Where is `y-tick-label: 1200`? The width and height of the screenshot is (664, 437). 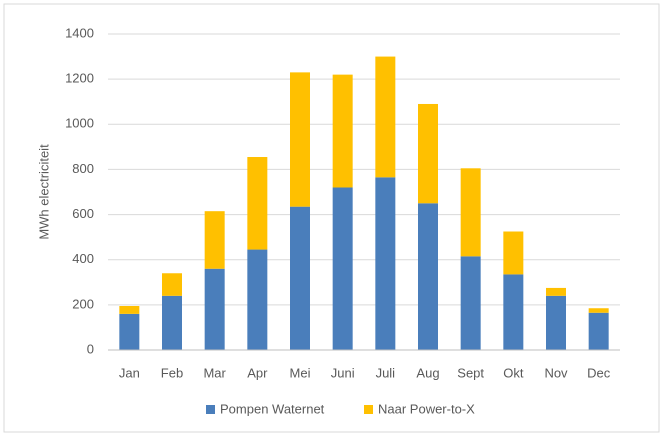 y-tick-label: 1200 is located at coordinates (79, 78).